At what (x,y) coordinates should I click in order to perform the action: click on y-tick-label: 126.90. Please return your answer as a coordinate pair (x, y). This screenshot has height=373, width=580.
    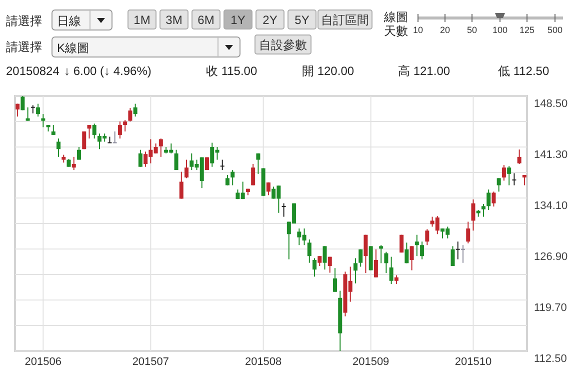
    Looking at the image, I should click on (551, 257).